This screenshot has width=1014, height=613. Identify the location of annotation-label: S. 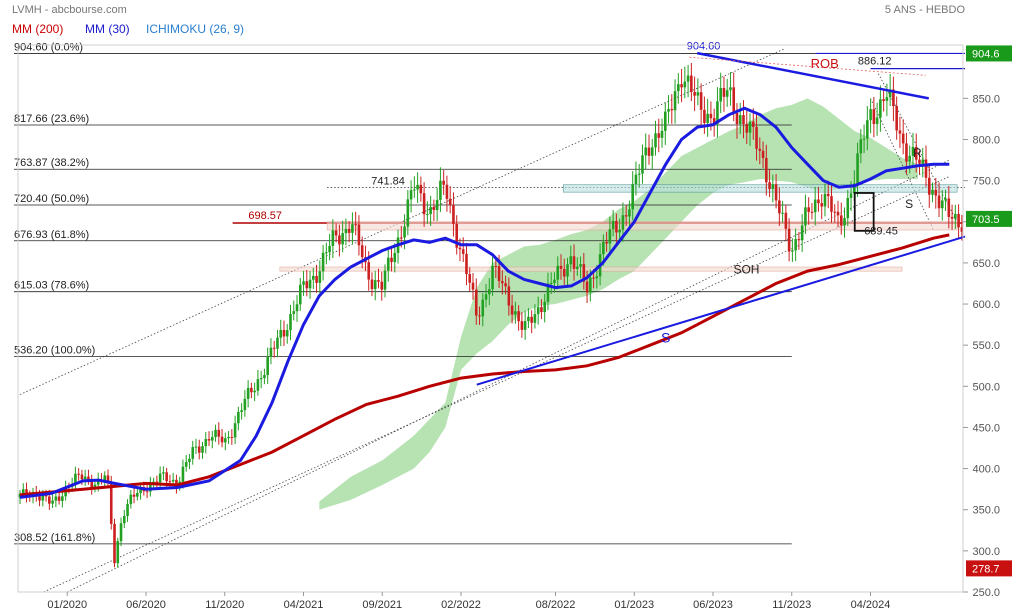
(665, 338).